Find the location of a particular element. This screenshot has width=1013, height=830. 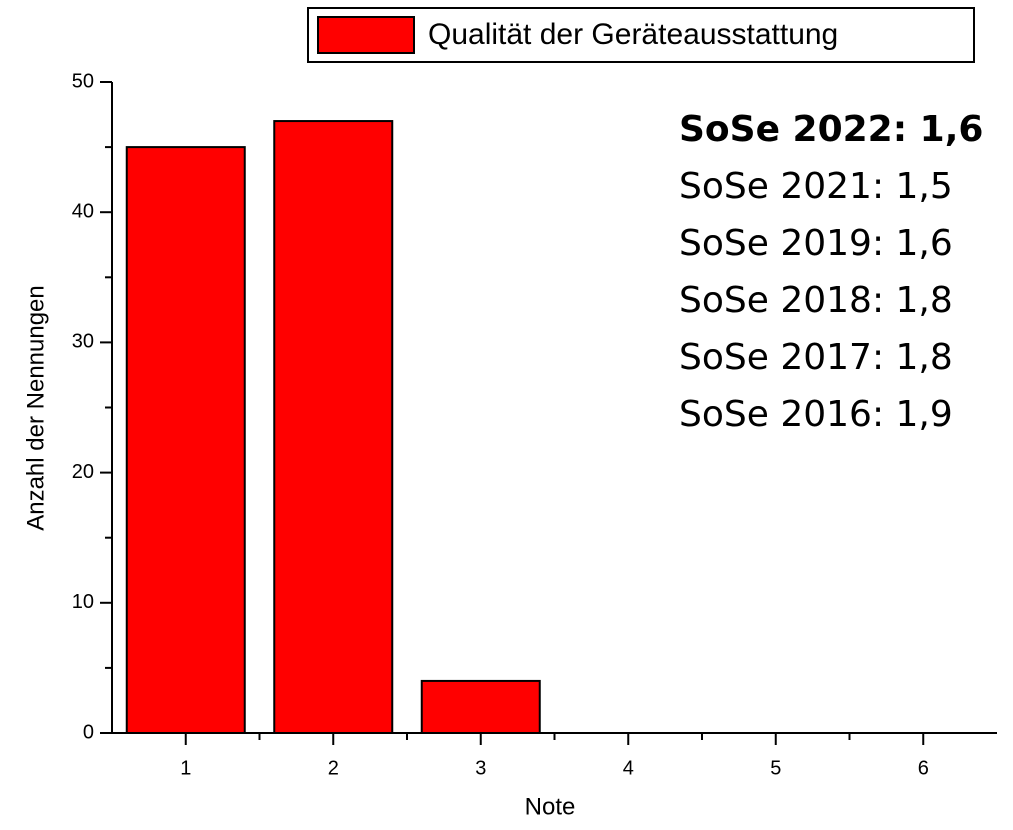

x-tick-label: 3 is located at coordinates (480, 768).